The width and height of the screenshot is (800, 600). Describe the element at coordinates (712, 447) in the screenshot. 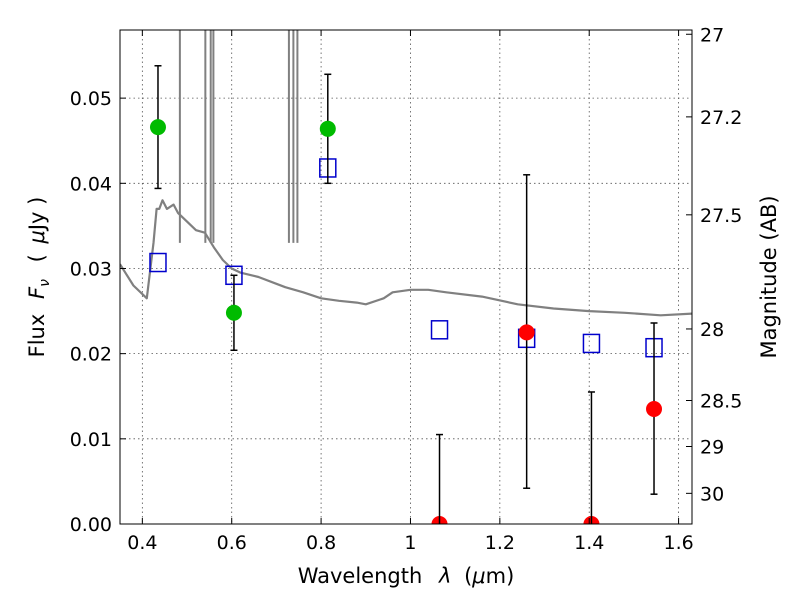

I see `y2-tick-label: 29` at that location.